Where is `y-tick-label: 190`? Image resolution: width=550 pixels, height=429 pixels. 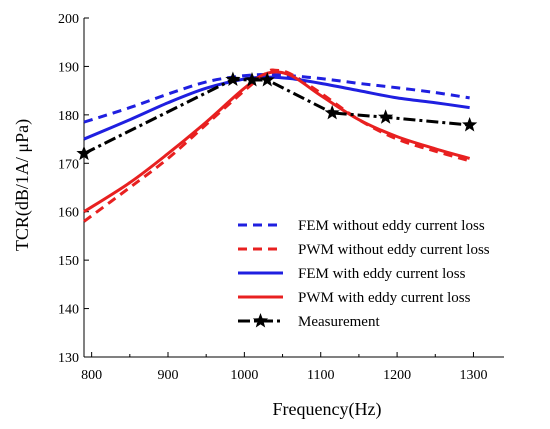
y-tick-label: 190 is located at coordinates (68, 67).